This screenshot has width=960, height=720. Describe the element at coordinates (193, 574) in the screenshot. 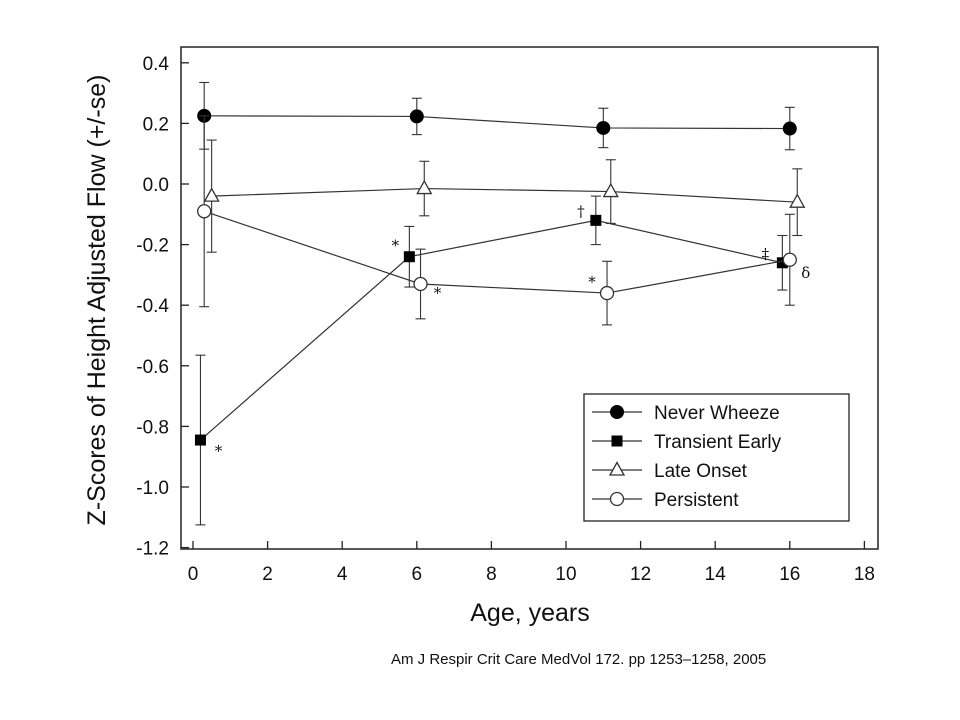

I see `x-tick-label: 0` at that location.